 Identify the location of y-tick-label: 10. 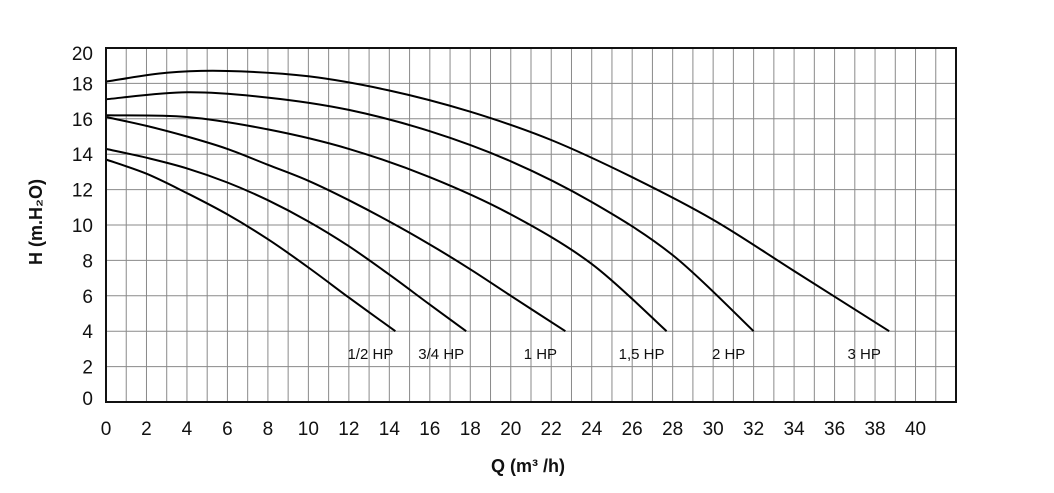
(82, 226).